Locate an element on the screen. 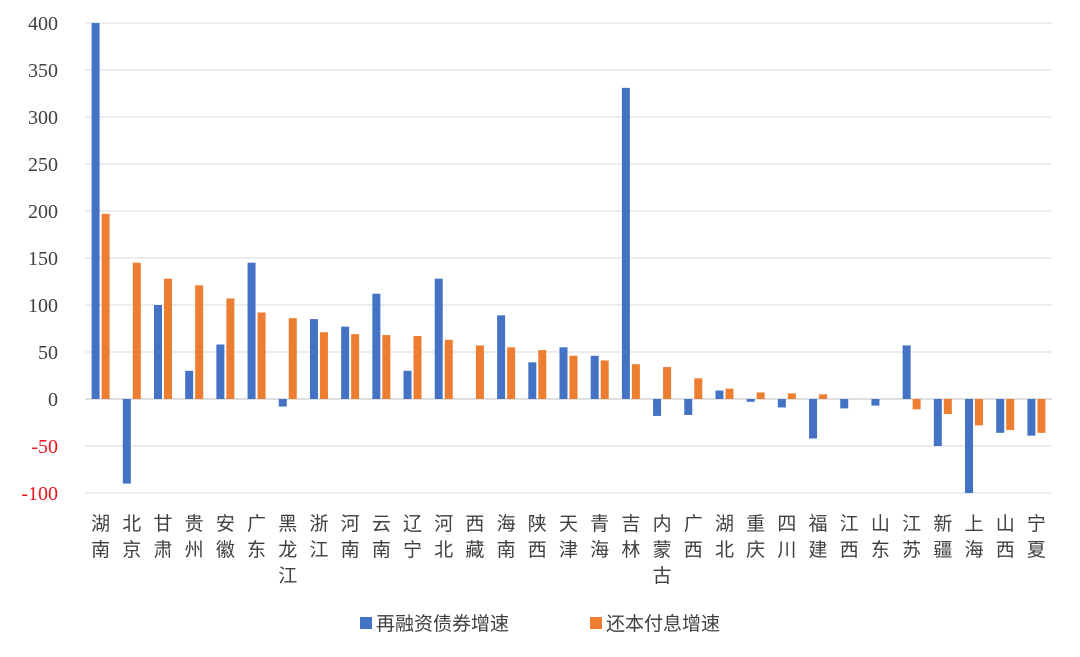 The height and width of the screenshot is (657, 1080). x-category-label: 甘肃 is located at coordinates (162, 537).